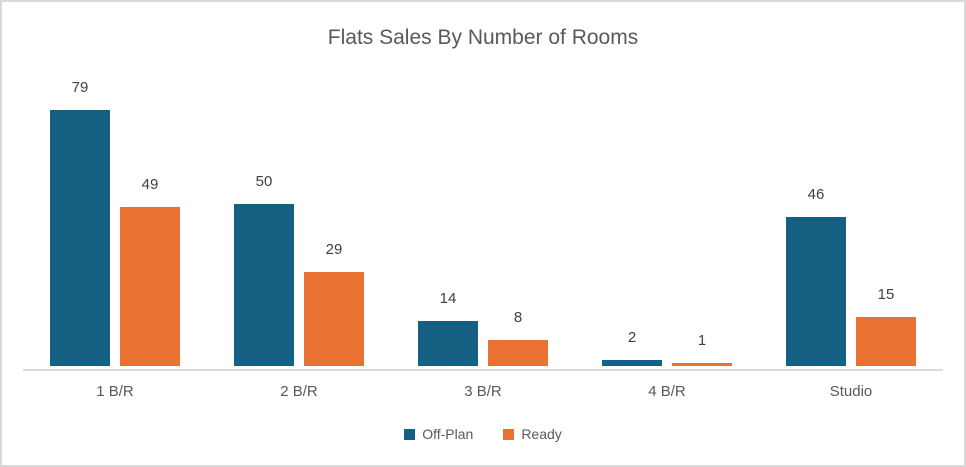 This screenshot has width=966, height=467. What do you see at coordinates (448, 343) in the screenshot?
I see `bar-off-plan-3-b-r` at bounding box center [448, 343].